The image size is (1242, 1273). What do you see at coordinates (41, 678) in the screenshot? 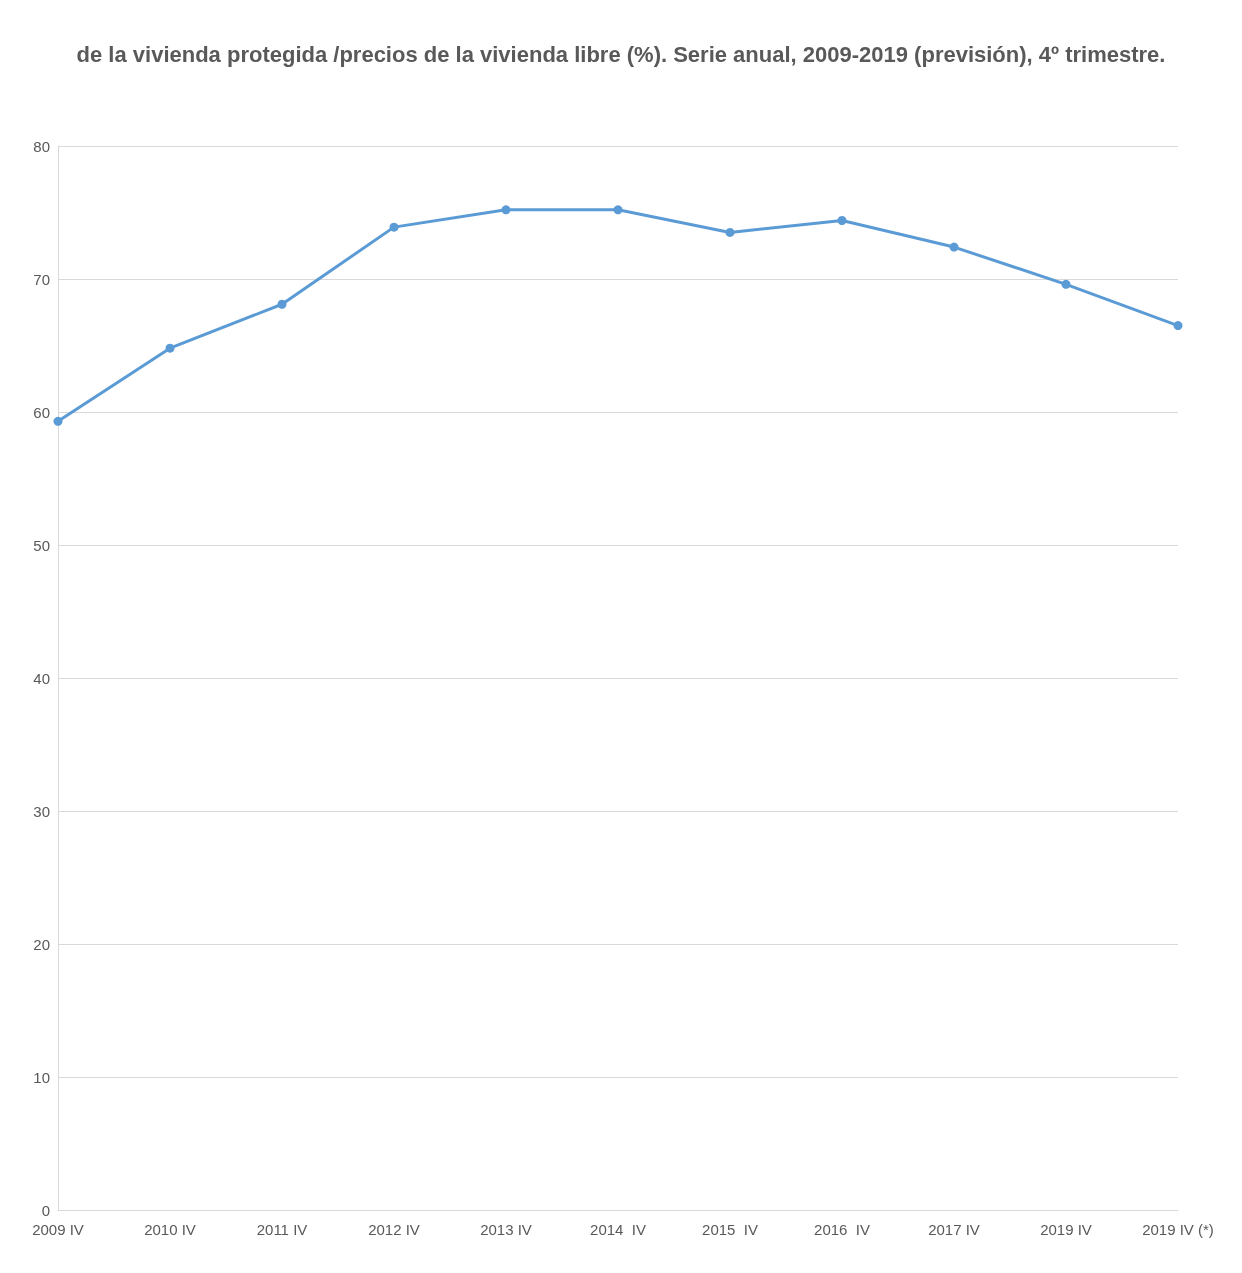
I see `y-tick-label: 40` at bounding box center [41, 678].